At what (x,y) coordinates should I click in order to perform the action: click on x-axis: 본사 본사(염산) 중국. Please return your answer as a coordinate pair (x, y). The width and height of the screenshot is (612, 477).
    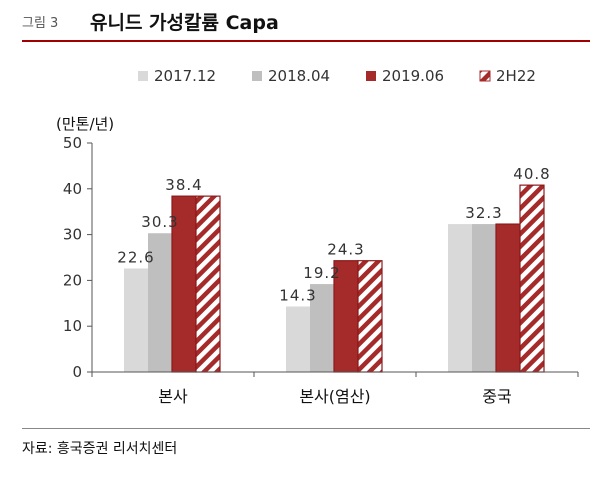
    Looking at the image, I should click on (335, 388).